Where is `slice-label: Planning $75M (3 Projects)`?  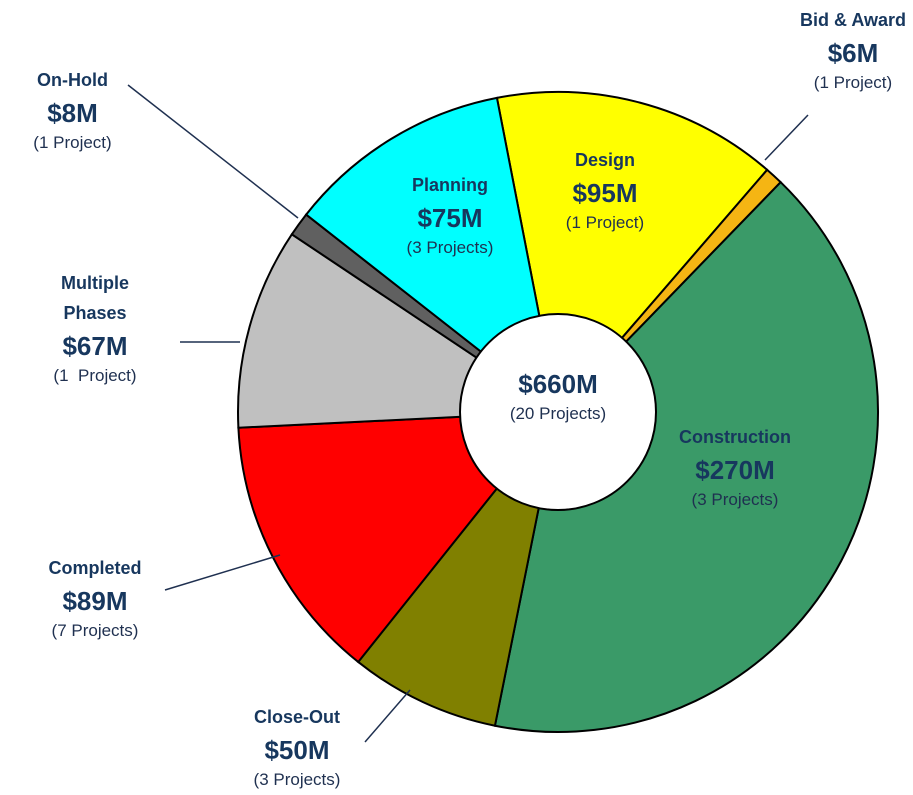
slice-label: Planning $75M (3 Projects) is located at coordinates (450, 215).